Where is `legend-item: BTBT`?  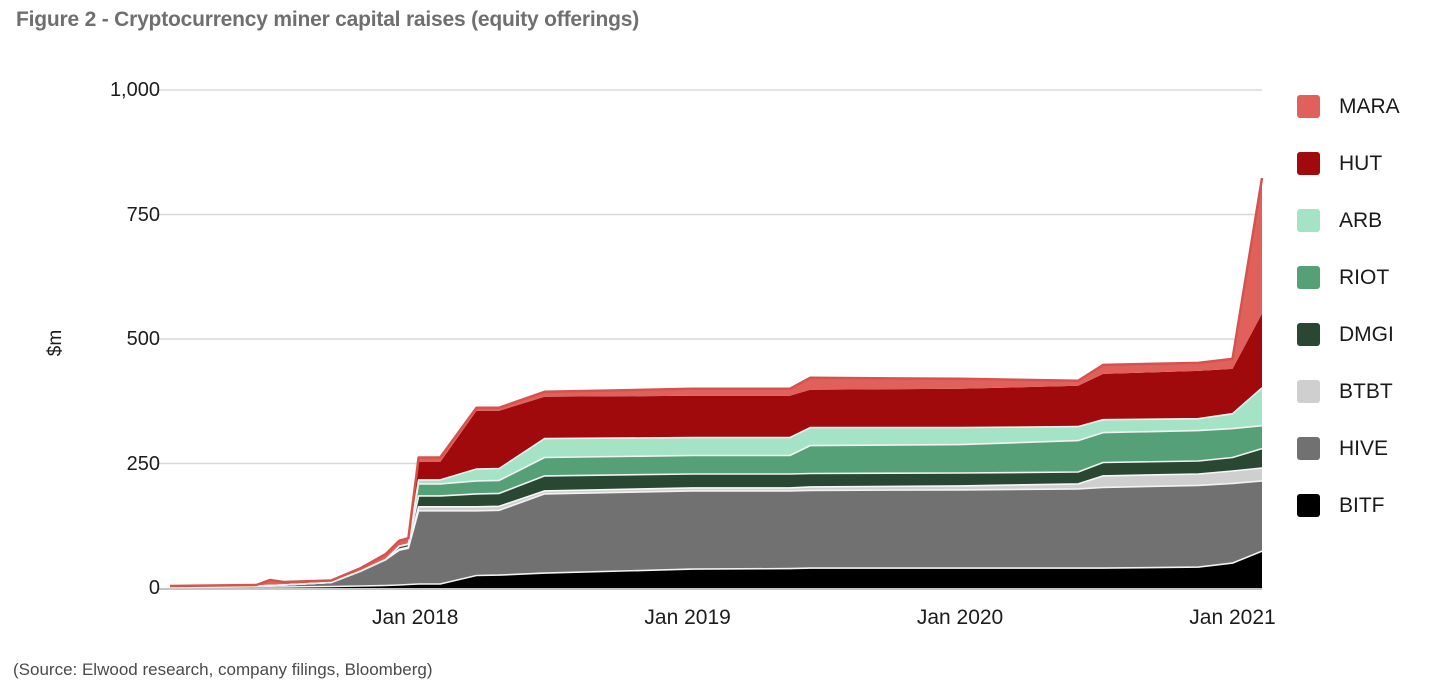
legend-item: BTBT is located at coordinates (1348, 391).